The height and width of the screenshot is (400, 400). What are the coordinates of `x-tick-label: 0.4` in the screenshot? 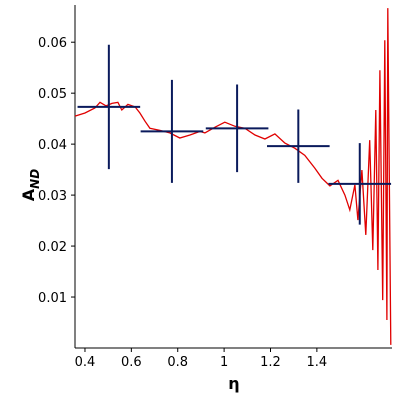 It's located at (85, 362).